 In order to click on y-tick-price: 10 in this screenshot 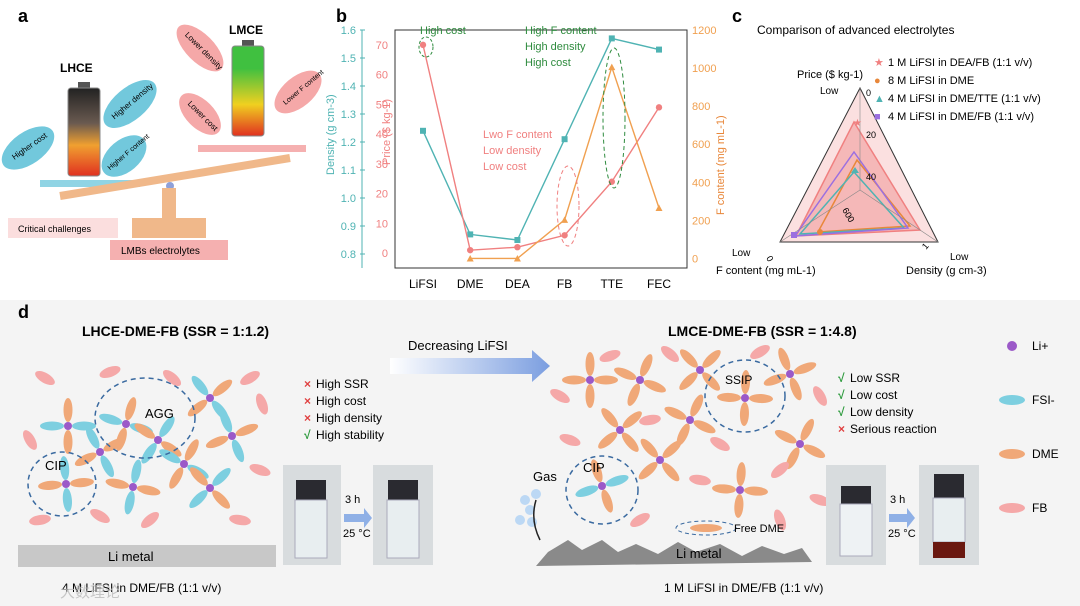, I will do `click(382, 224)`.